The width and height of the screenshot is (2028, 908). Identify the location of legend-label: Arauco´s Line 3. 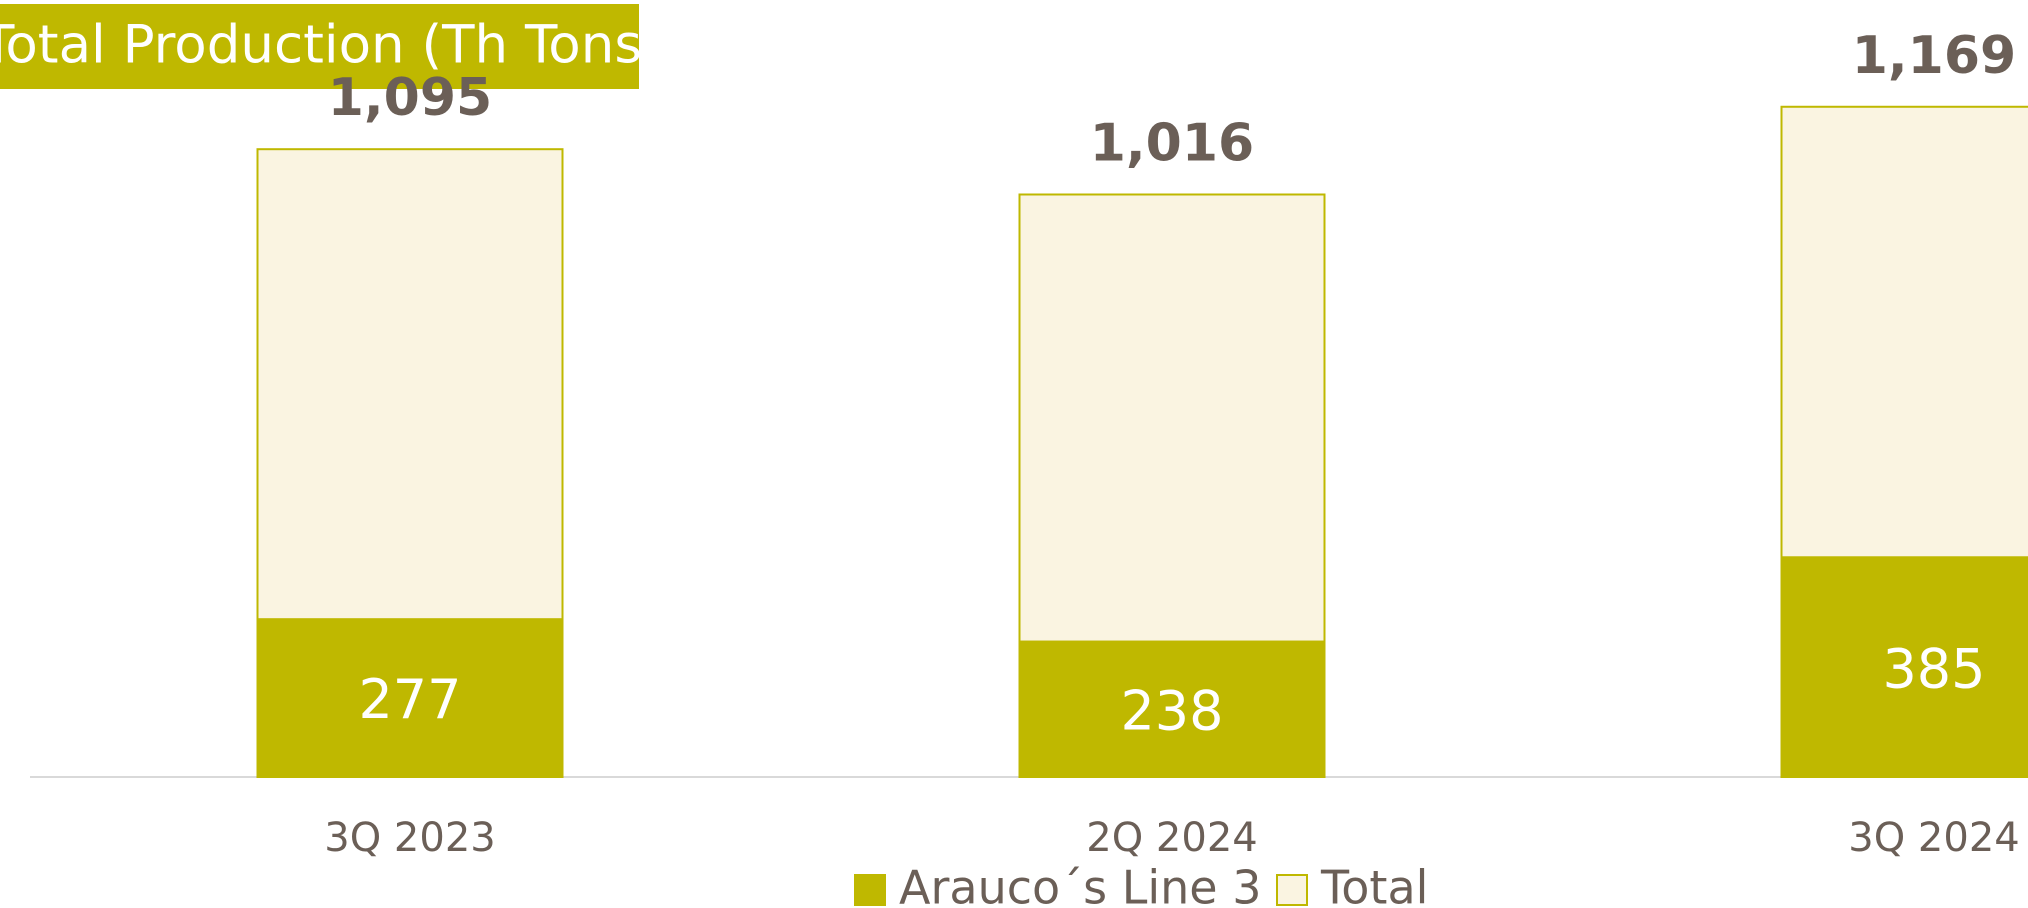
(1080, 884).